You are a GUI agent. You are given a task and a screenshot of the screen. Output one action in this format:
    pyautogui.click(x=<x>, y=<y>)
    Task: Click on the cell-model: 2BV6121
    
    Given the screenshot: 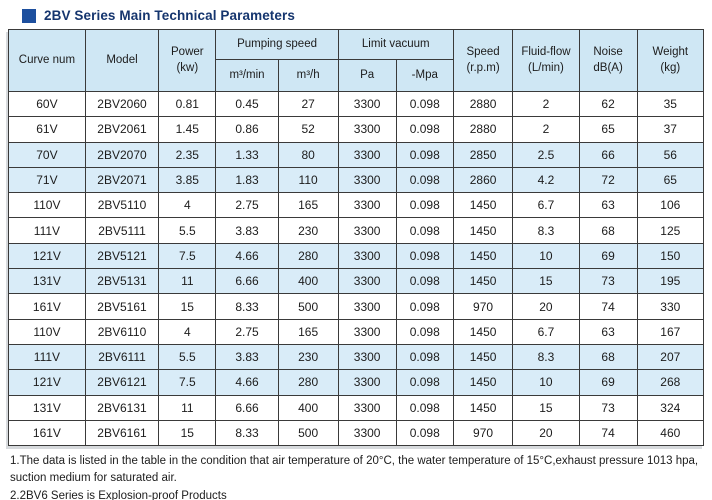 What is the action you would take?
    pyautogui.click(x=122, y=382)
    